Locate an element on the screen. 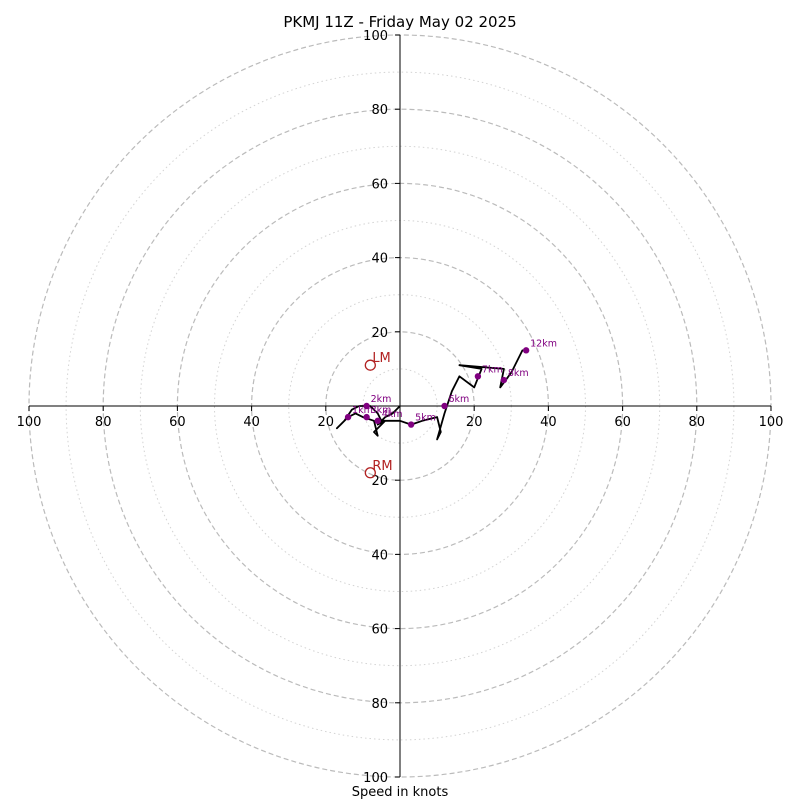 Image resolution: width=800 pixels, height=800 pixels. chart-title: PKMJ 11Z - Friday May 02 2025 is located at coordinates (399, 22).